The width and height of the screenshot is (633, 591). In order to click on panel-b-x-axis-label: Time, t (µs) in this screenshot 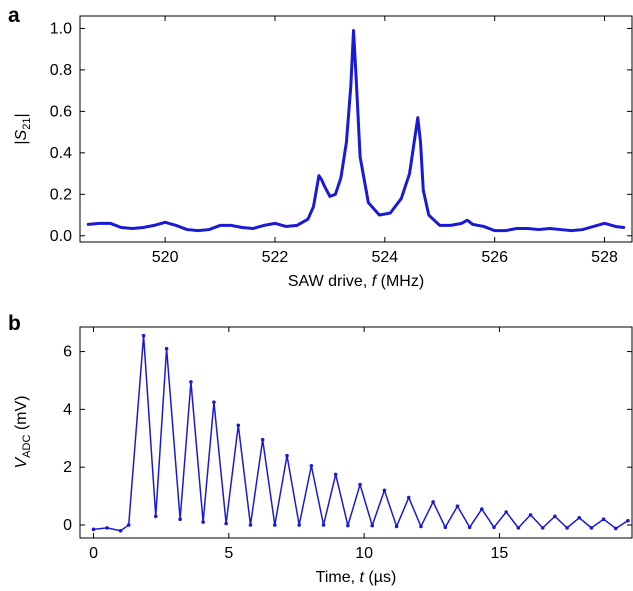, I will do `click(356, 577)`.